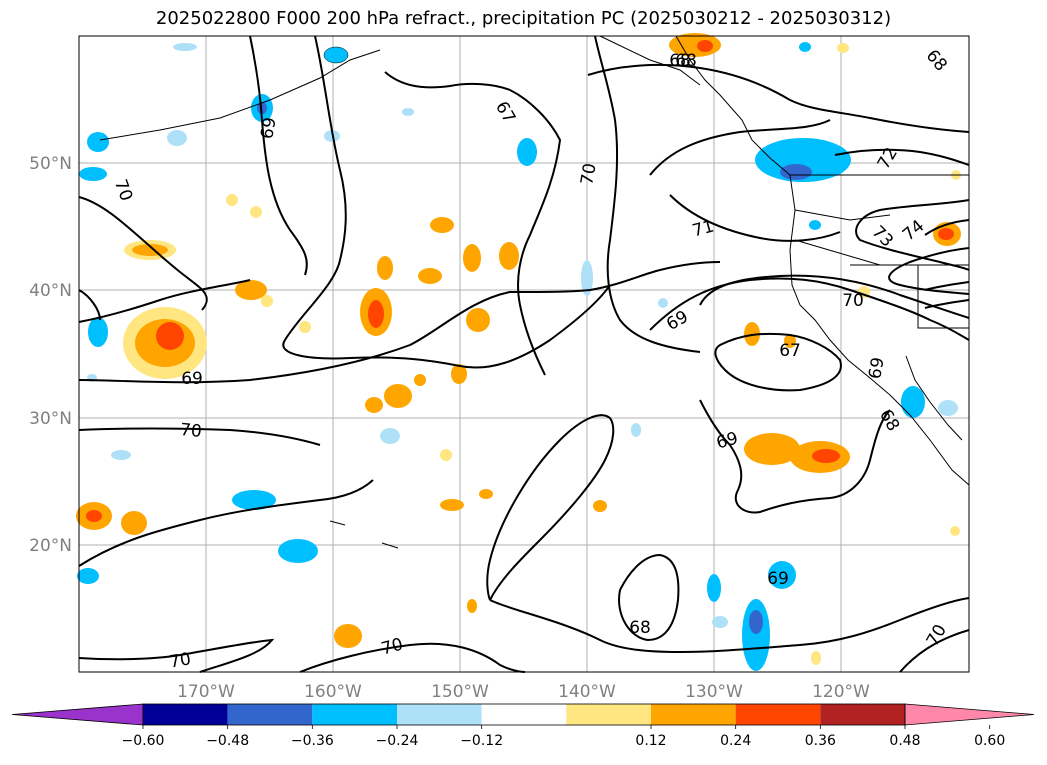  I want to click on latitude-label: 30°N, so click(50, 419).